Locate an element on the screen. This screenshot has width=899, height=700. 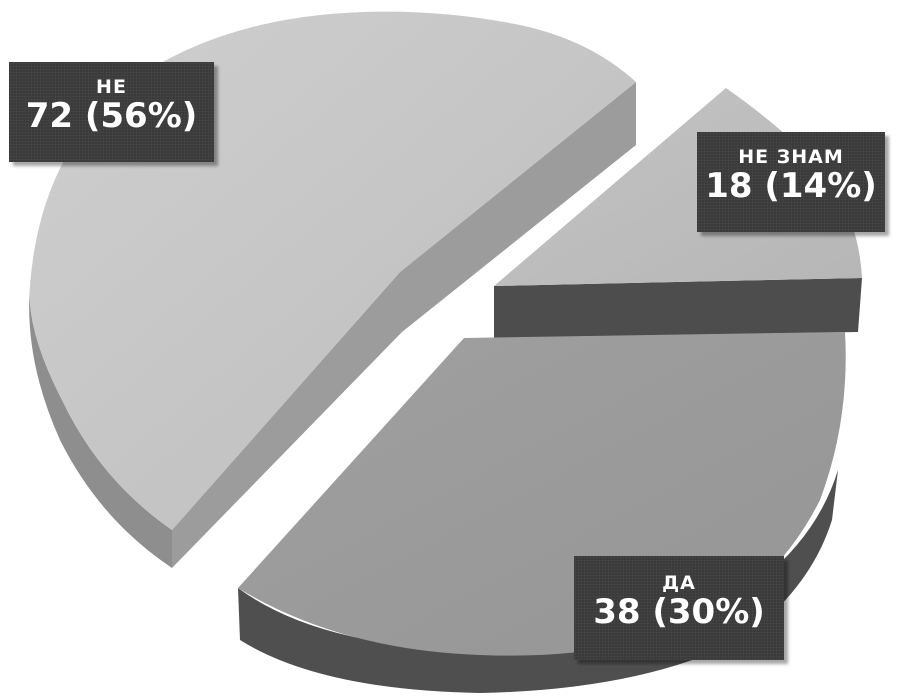
label-yes-name: ДА is located at coordinates (679, 583).